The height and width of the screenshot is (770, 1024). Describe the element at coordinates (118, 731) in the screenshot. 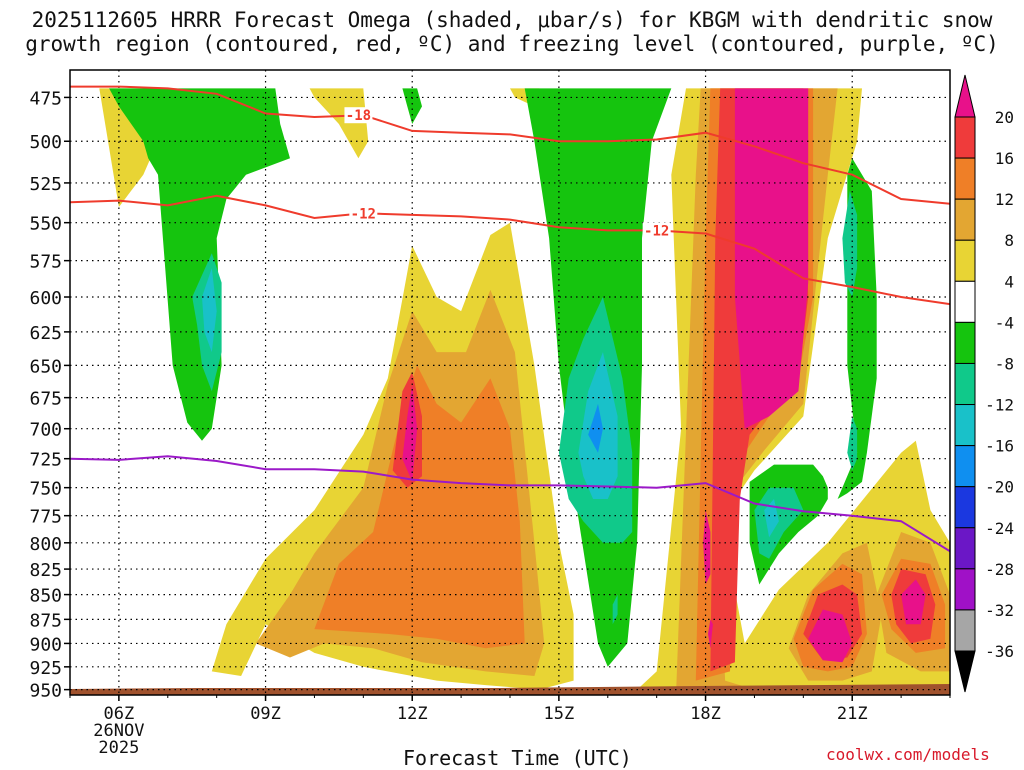

I see `date-label-0: 26NOV` at that location.